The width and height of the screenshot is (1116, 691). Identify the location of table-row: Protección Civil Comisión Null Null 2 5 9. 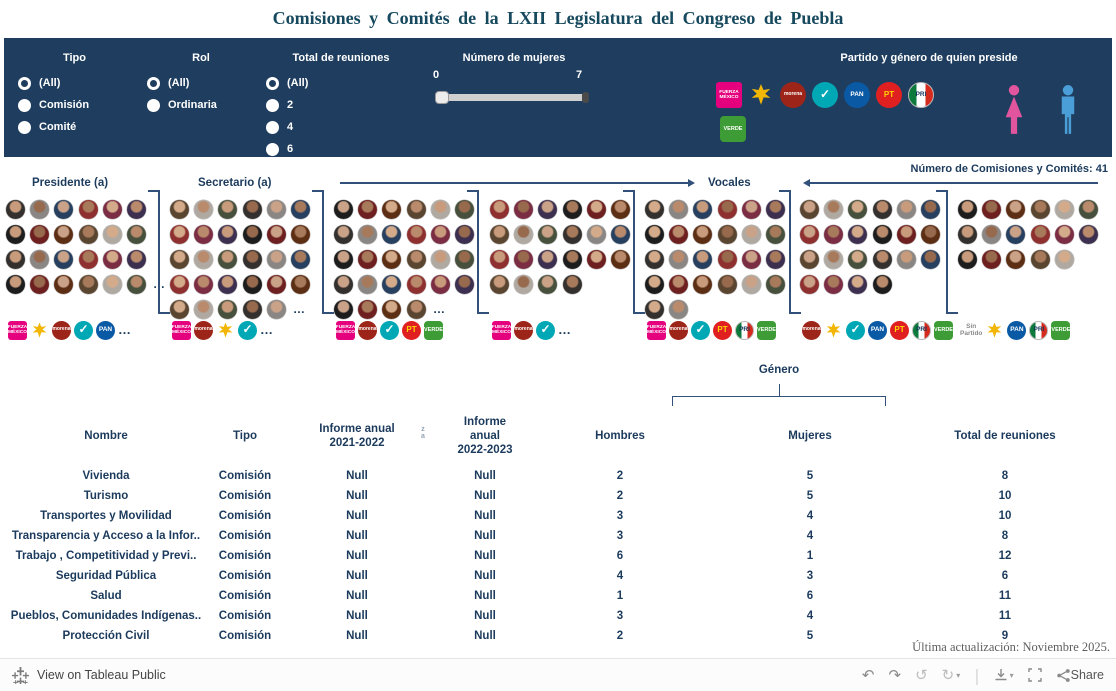
(558, 632).